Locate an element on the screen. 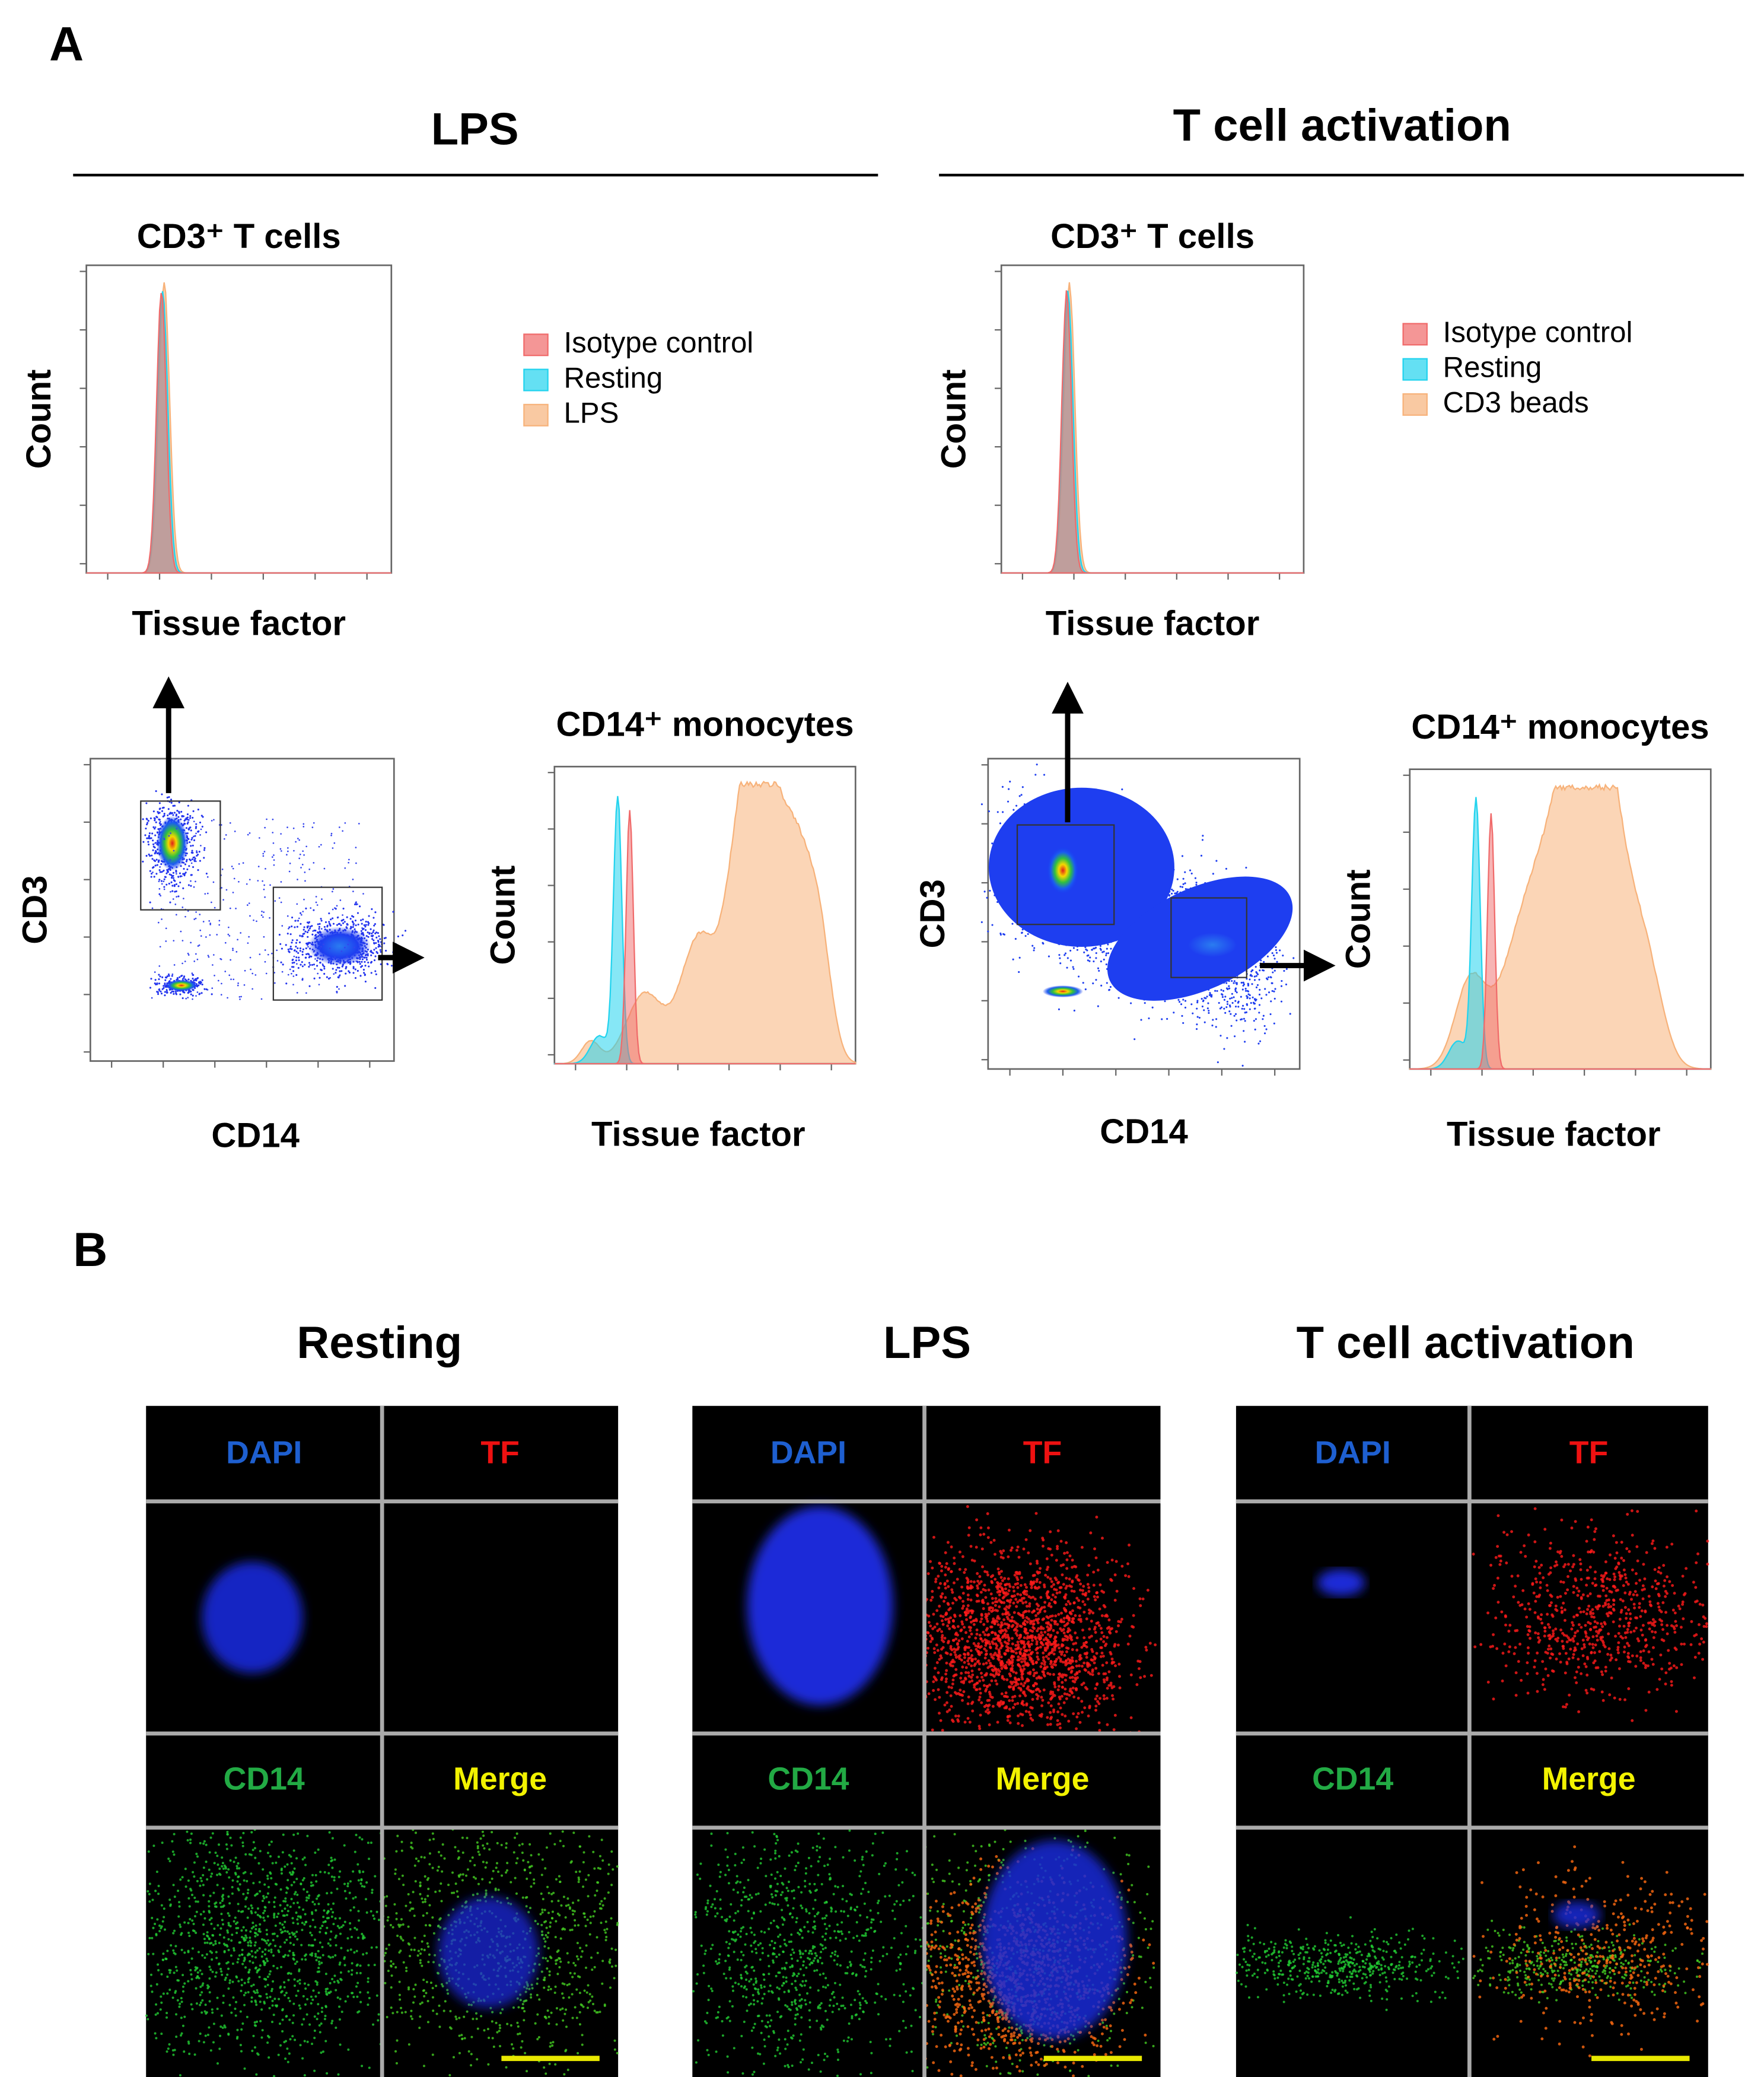 This screenshot has height=2077, width=1764. label: Resting is located at coordinates (379, 1343).